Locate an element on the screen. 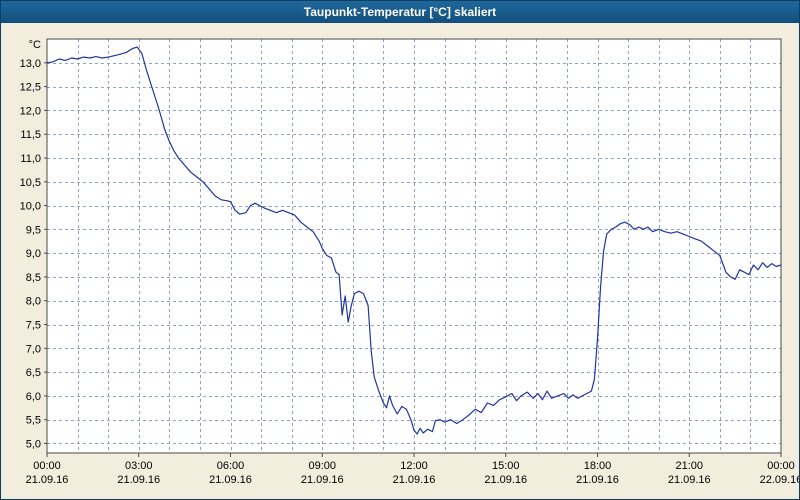 This screenshot has height=500, width=800. y-tick-label: 5,5 is located at coordinates (33, 421).